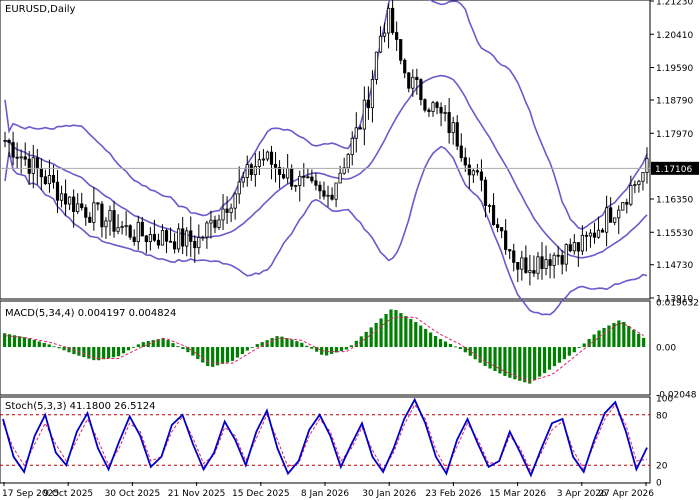 Image resolution: width=700 pixels, height=500 pixels. Describe the element at coordinates (674, 102) in the screenshot. I see `price-tick-label: 1.18790` at that location.